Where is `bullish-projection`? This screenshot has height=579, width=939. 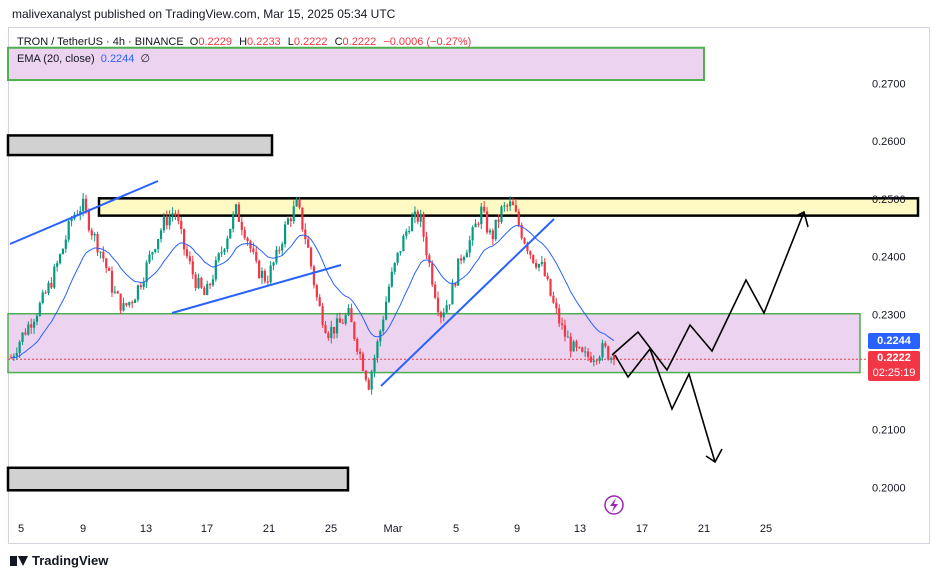
bullish-projection is located at coordinates (708, 291).